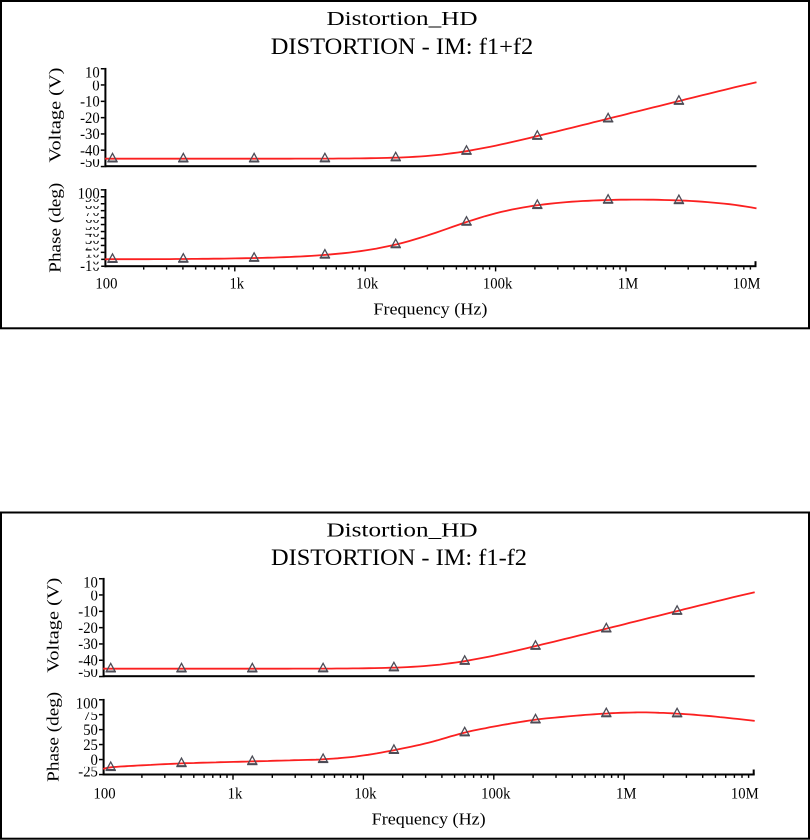 The height and width of the screenshot is (840, 810). Describe the element at coordinates (90, 715) in the screenshot. I see `svg-text: 75` at that location.